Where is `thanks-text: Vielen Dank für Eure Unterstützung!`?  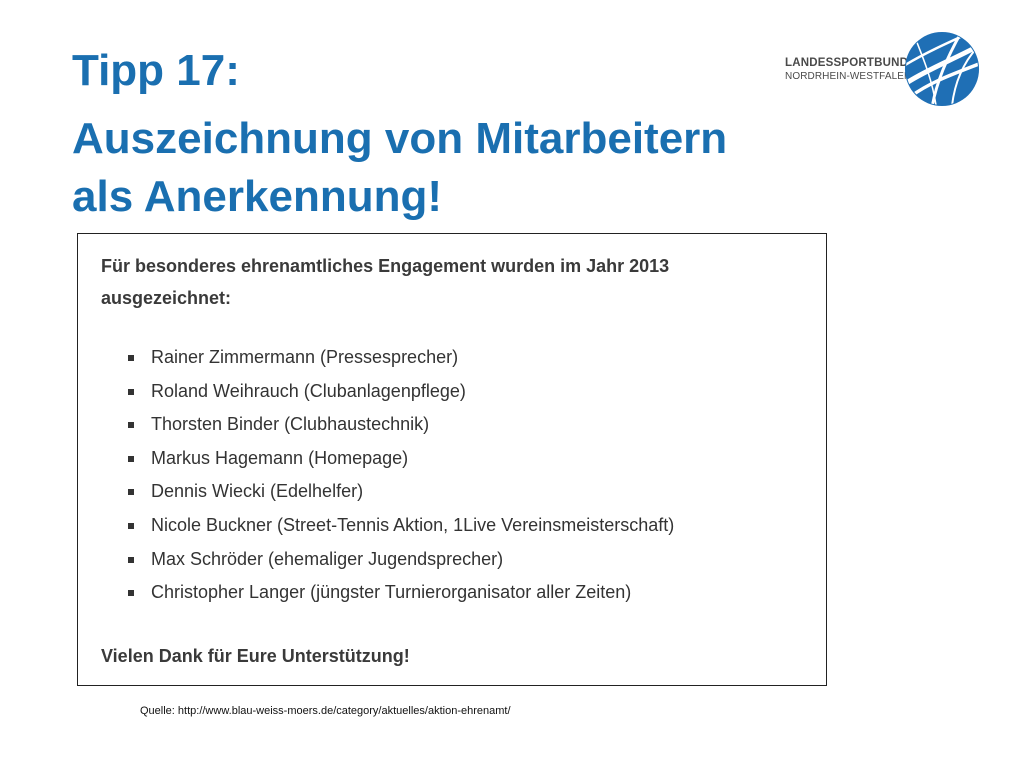
thanks-text: Vielen Dank für Eure Unterstützung! is located at coordinates (255, 656).